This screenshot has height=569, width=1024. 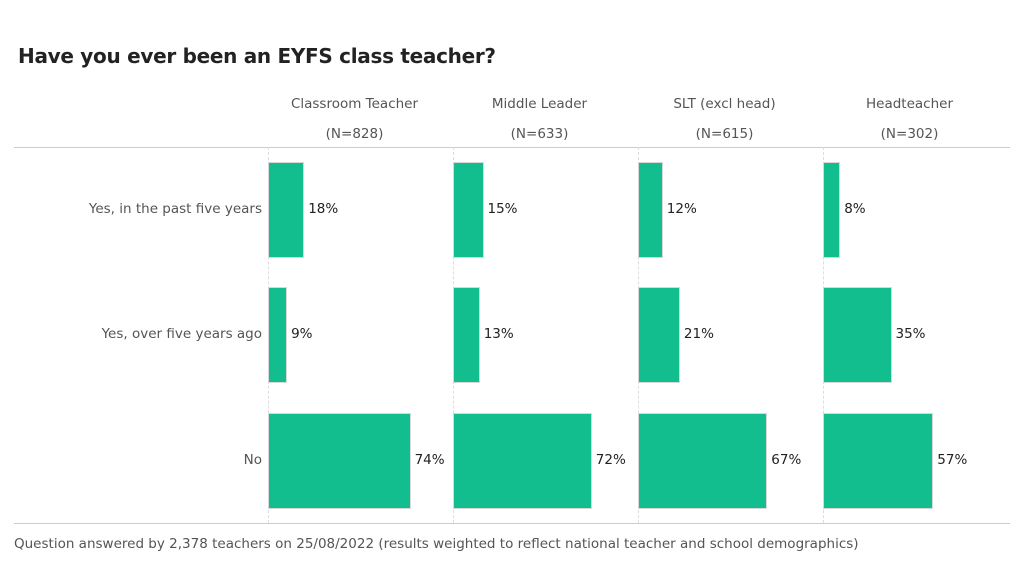 I want to click on bottom-axis-line, so click(x=512, y=523).